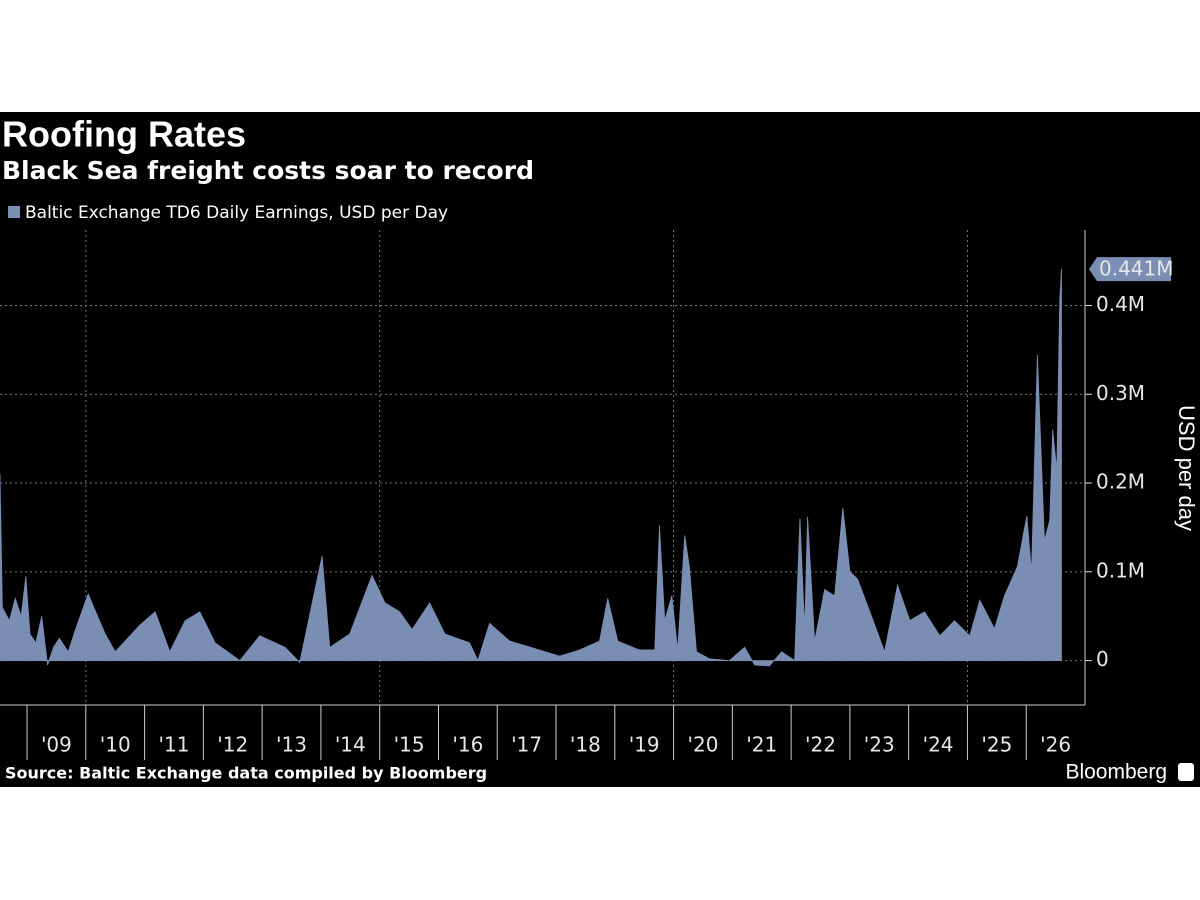  What do you see at coordinates (56, 745) in the screenshot?
I see `x-tick-label: '09` at bounding box center [56, 745].